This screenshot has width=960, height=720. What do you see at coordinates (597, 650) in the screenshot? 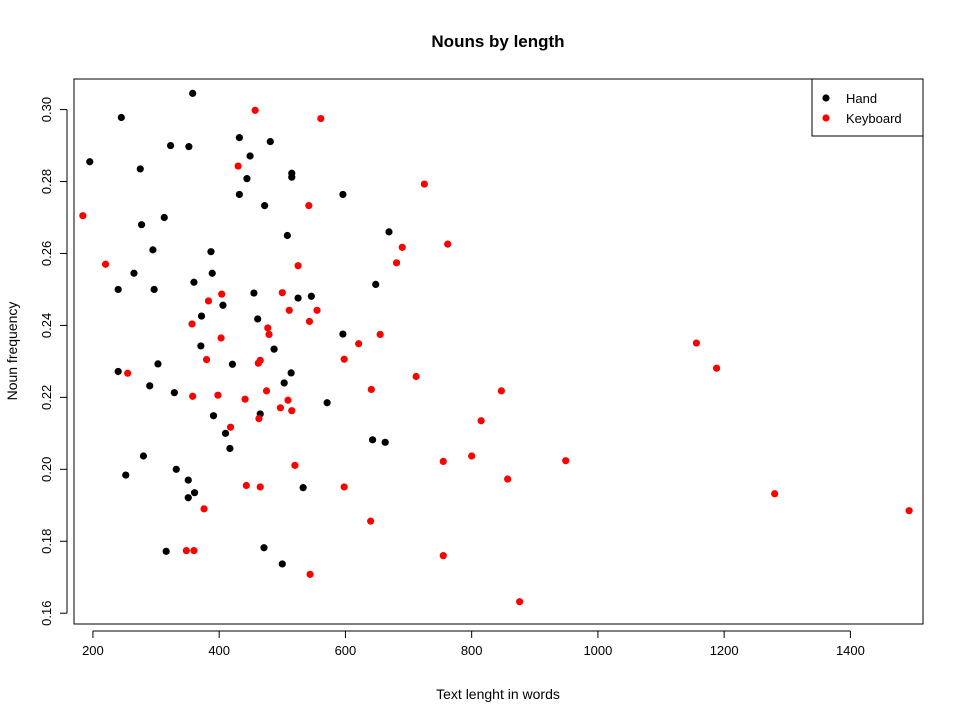
I see `x-tick-label: 1000` at bounding box center [597, 650].